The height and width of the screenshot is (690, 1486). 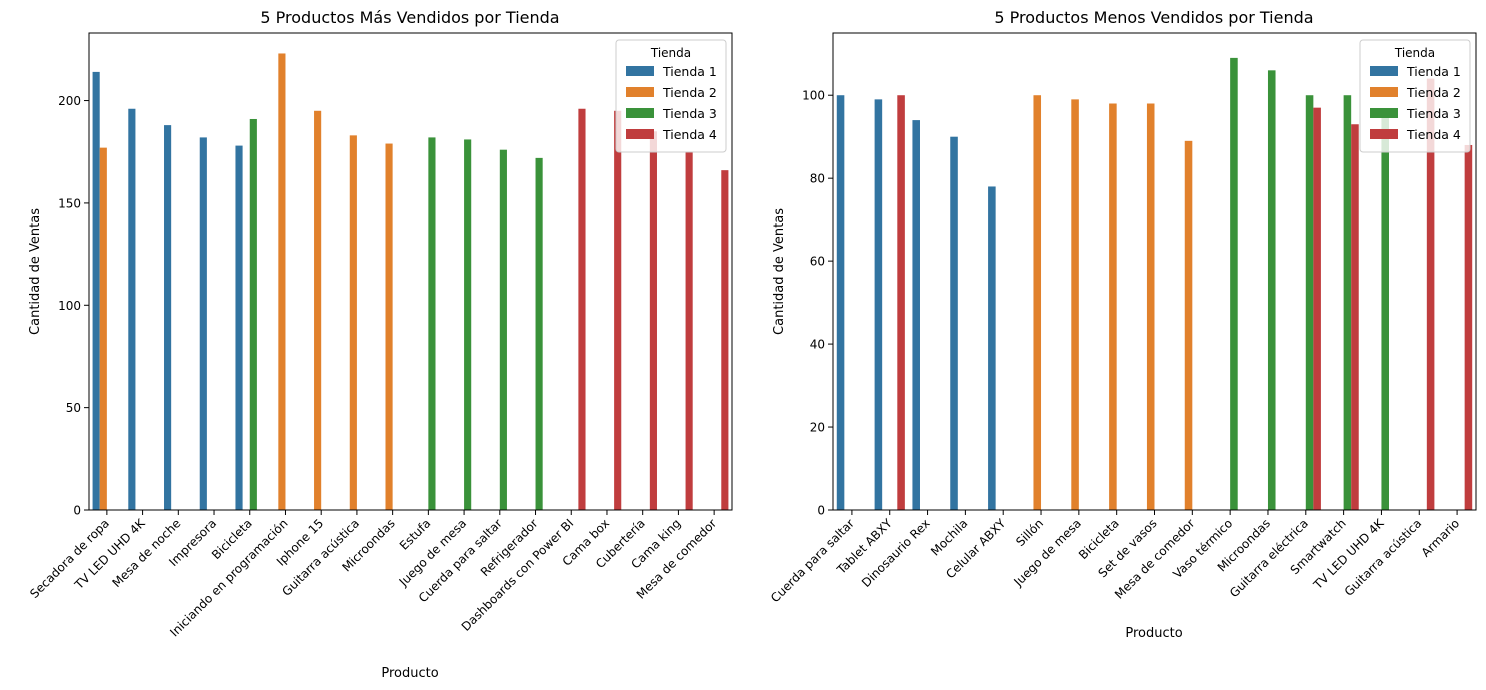 I want to click on x-tick-label-dinosaurio-rex: Dinosaurio Rex, so click(x=896, y=553).